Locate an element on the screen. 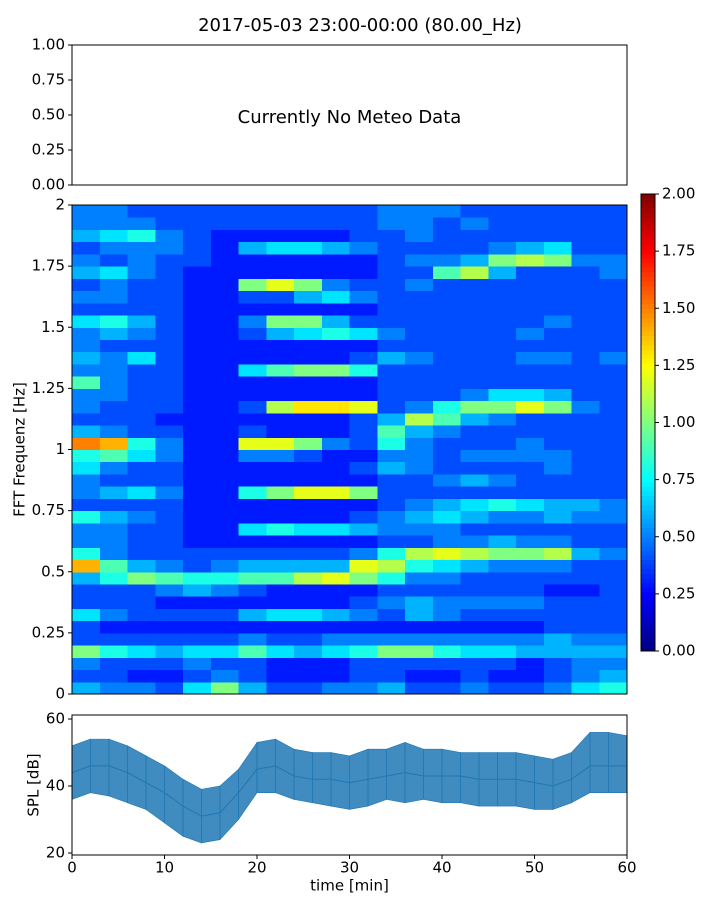 The height and width of the screenshot is (900, 720). colorbar-tick-label: 0.75 is located at coordinates (678, 479).